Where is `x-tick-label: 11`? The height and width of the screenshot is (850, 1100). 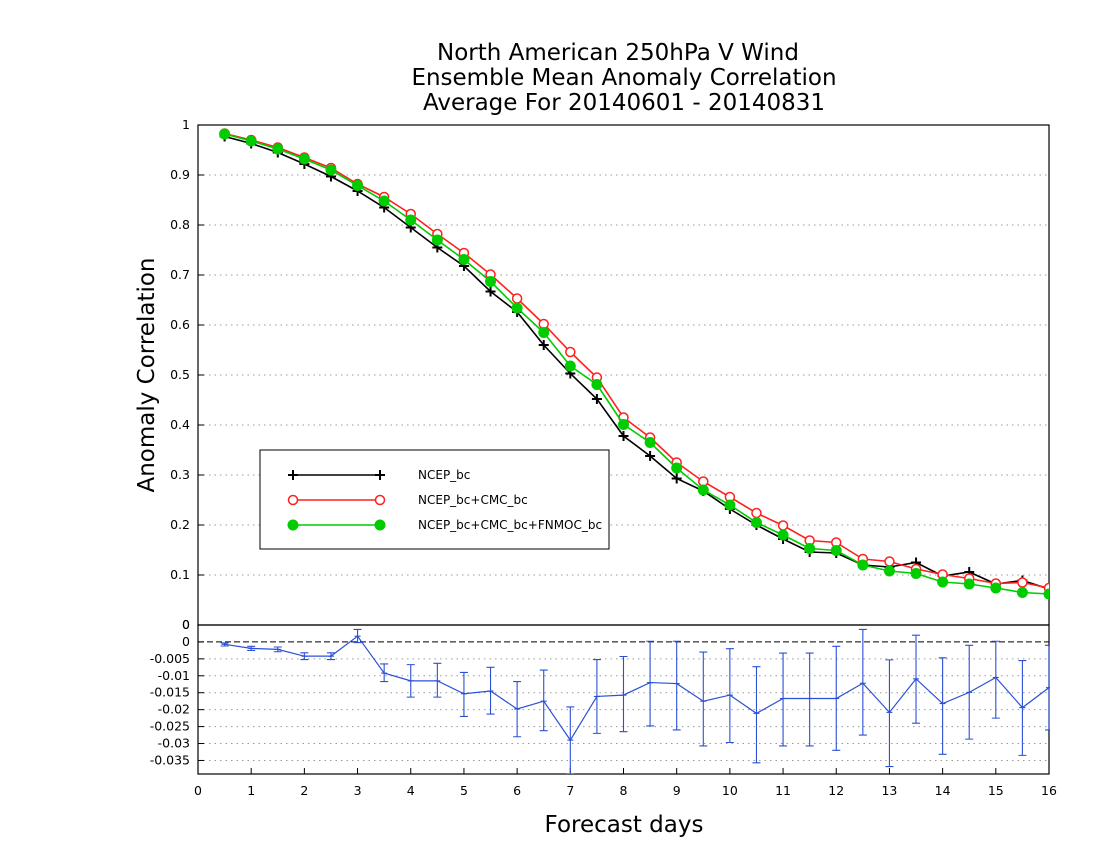 x-tick-label: 11 is located at coordinates (783, 790).